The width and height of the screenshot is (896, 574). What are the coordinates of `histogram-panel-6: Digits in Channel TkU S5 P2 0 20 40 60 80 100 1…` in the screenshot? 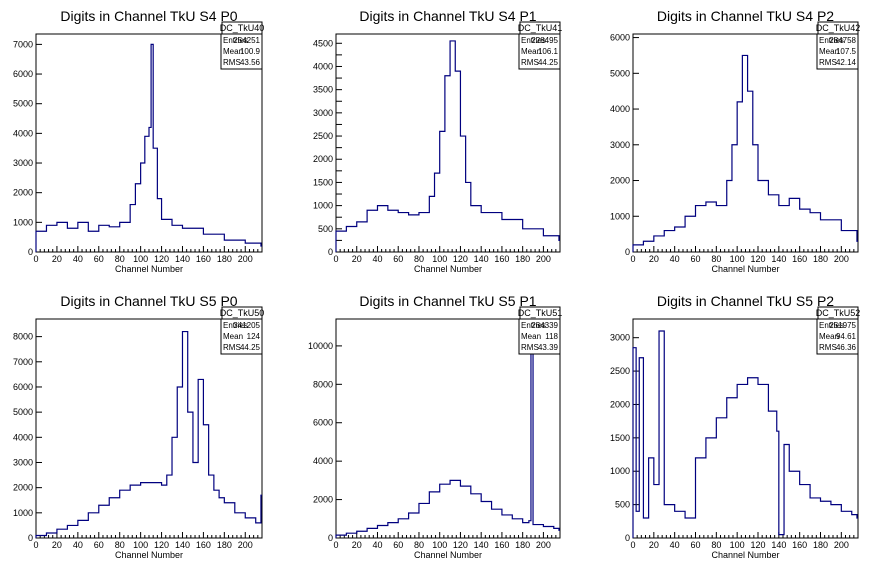 It's located at (735, 426).